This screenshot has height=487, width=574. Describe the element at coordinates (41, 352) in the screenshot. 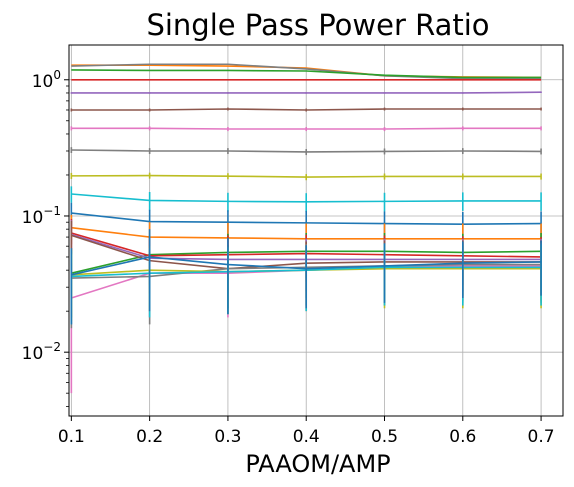

I see `y-tick-label: 10⁻²` at that location.